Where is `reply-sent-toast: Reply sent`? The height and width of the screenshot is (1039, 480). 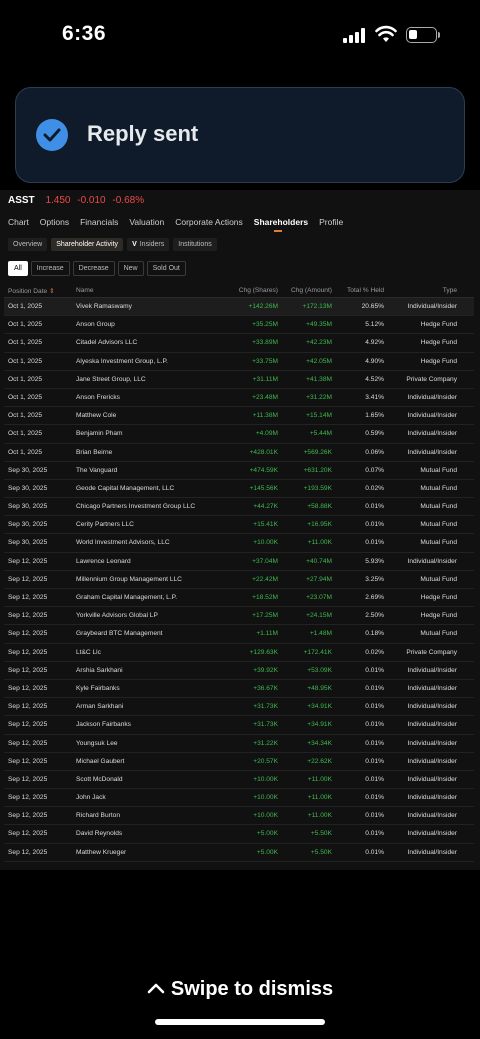
reply-sent-toast: Reply sent is located at coordinates (240, 135).